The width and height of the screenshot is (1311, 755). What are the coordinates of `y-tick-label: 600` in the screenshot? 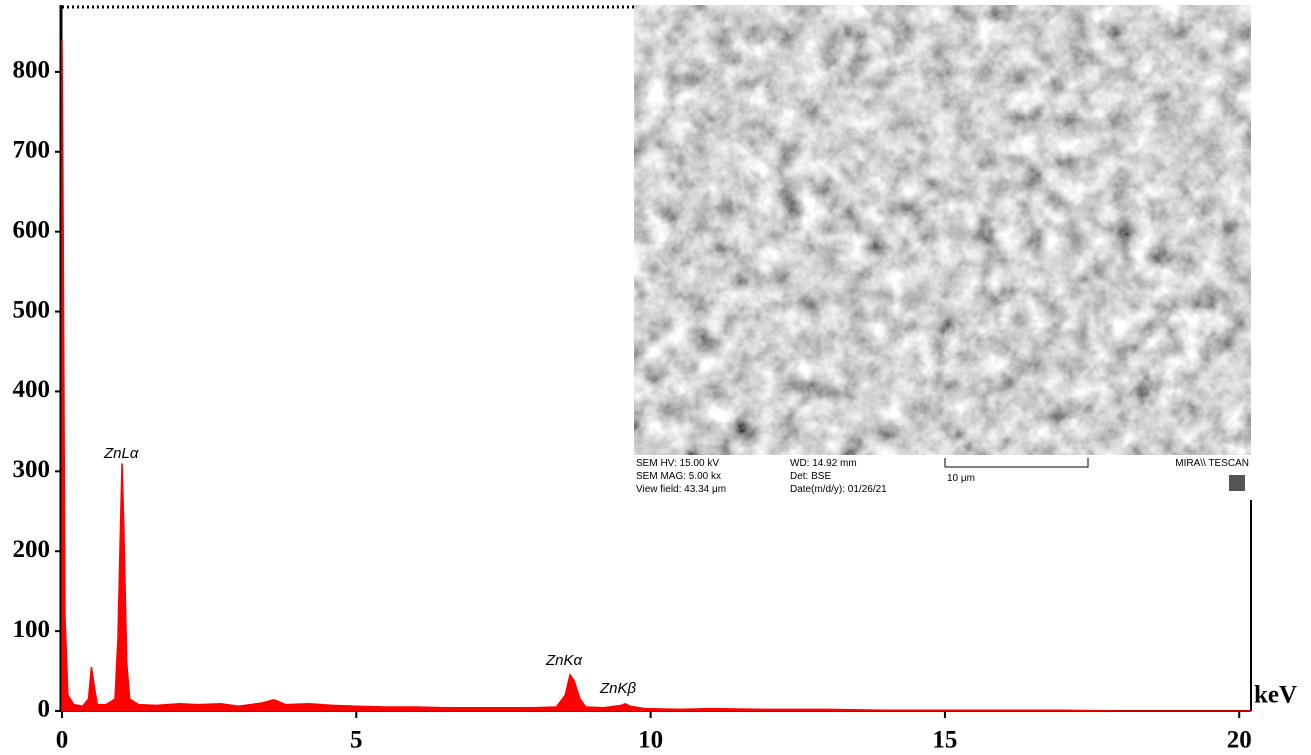 It's located at (32, 229).